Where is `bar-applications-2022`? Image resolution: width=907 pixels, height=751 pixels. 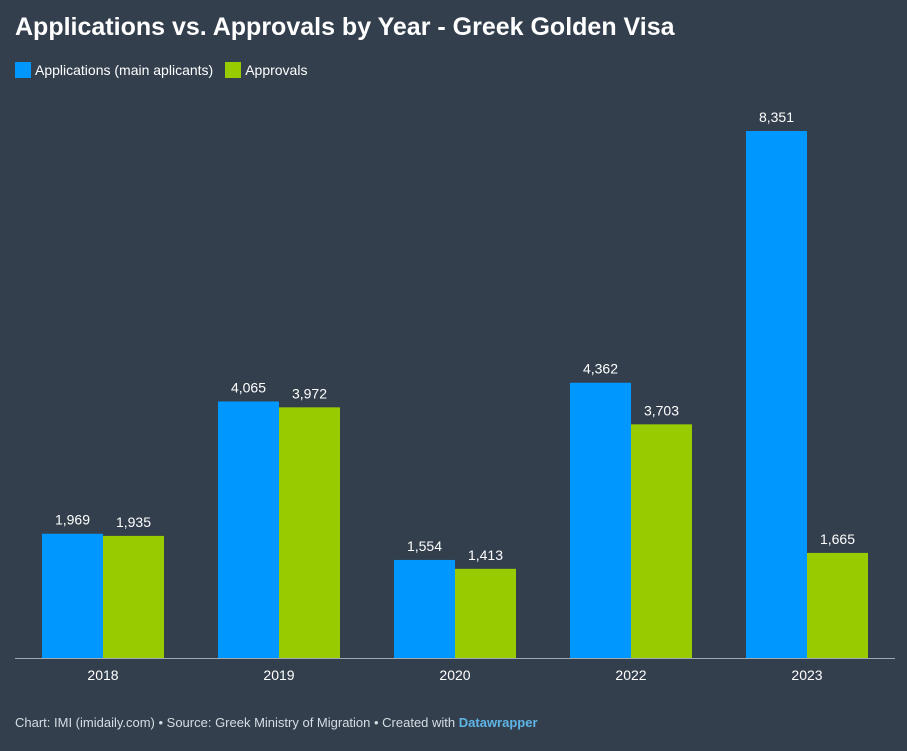 bar-applications-2022 is located at coordinates (600, 520).